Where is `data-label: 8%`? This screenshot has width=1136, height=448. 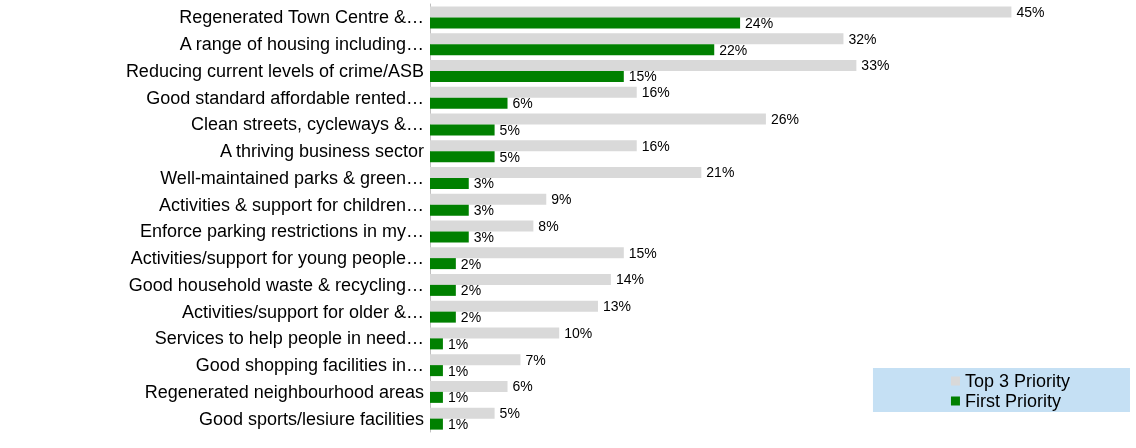 data-label: 8% is located at coordinates (548, 225).